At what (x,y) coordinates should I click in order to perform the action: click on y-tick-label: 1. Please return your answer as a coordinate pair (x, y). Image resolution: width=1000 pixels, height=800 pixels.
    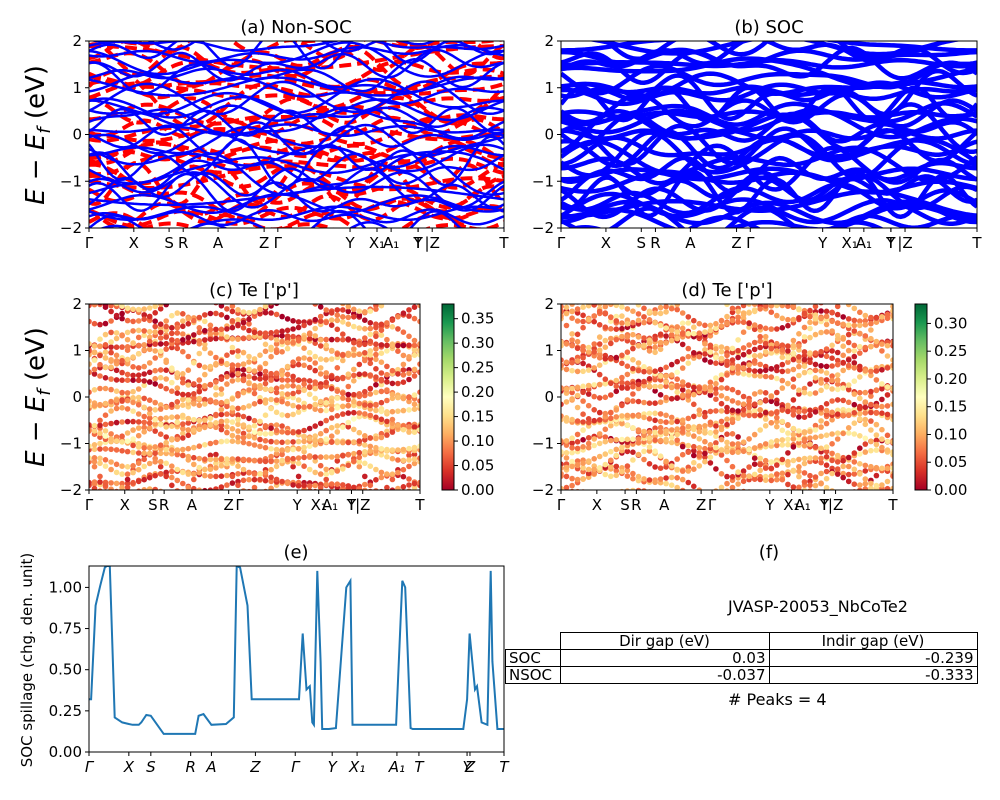
    Looking at the image, I should click on (549, 88).